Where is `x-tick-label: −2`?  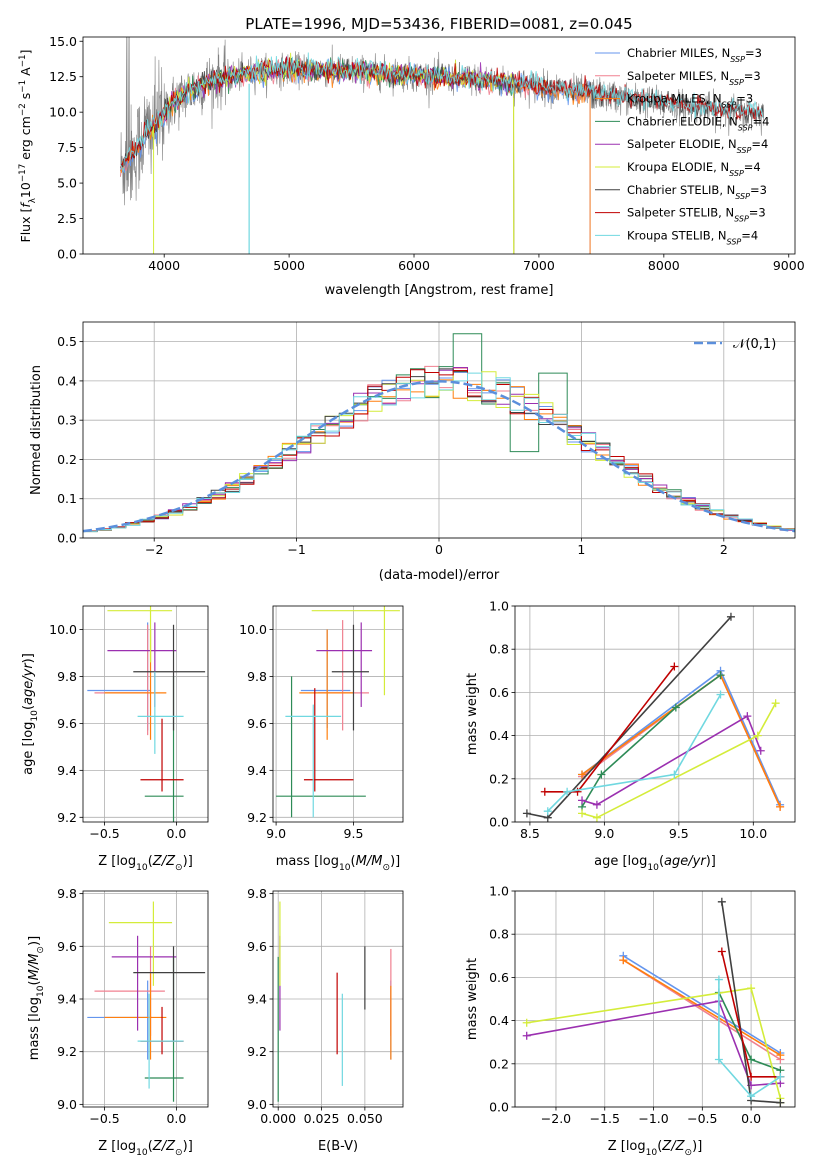 x-tick-label: −2 is located at coordinates (154, 549).